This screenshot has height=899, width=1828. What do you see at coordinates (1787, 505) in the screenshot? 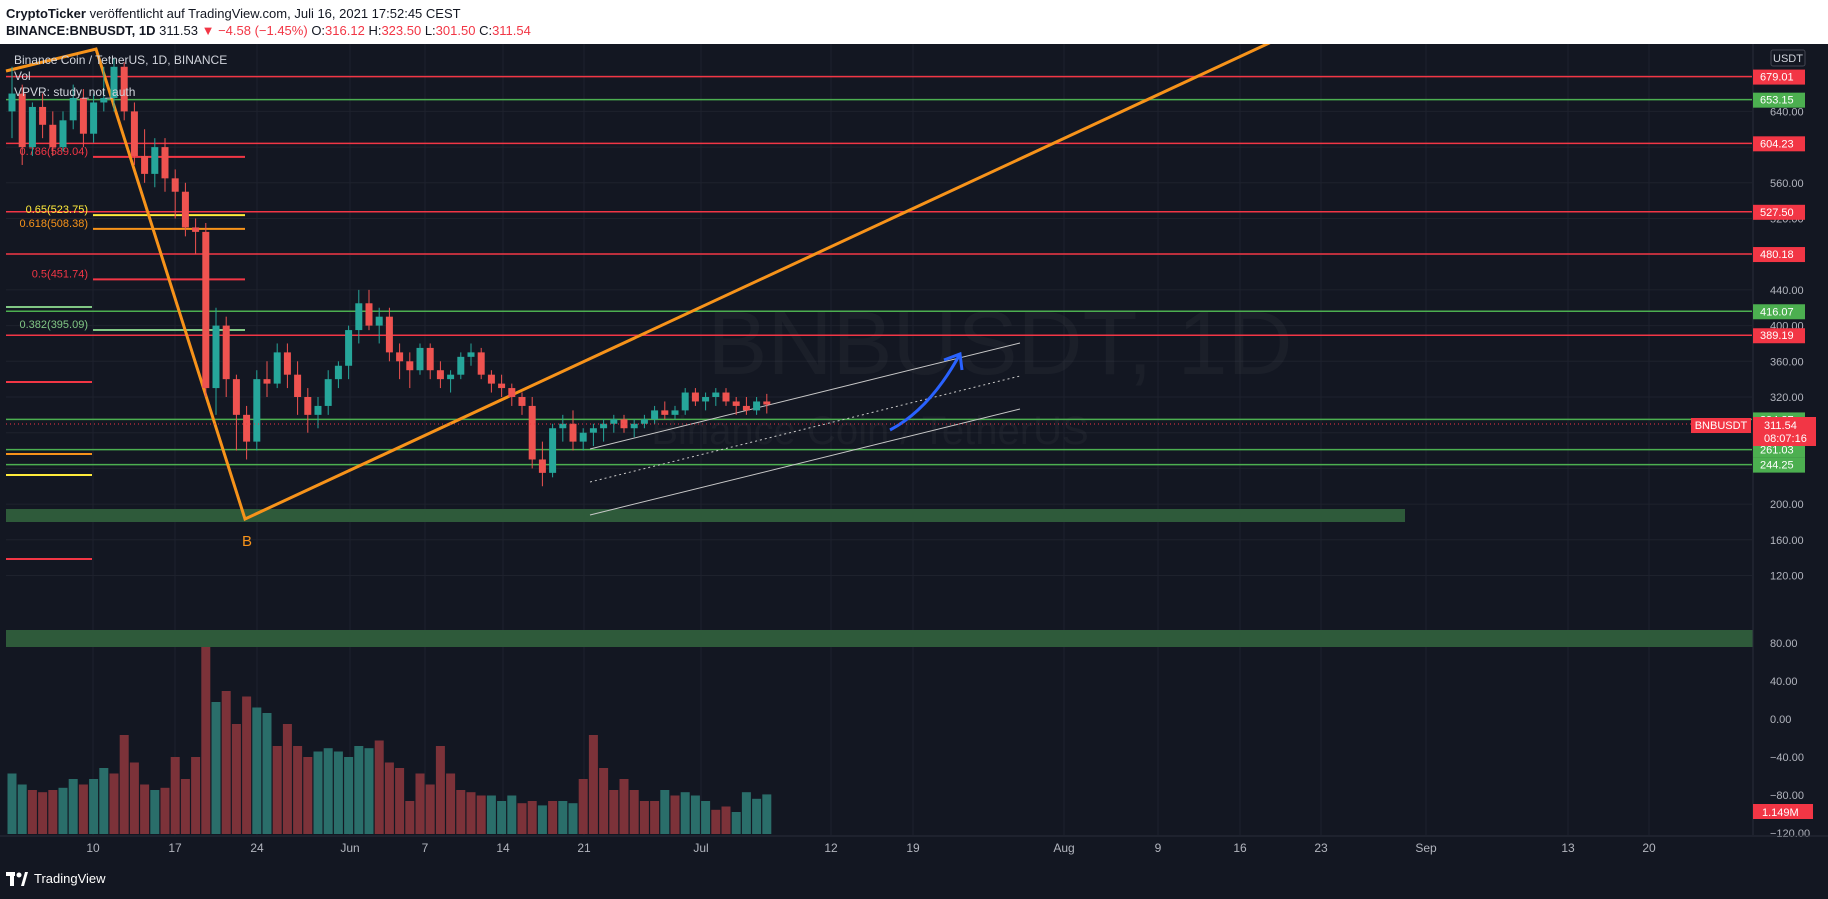
I see `y-tick-label: 200.00` at bounding box center [1787, 505].